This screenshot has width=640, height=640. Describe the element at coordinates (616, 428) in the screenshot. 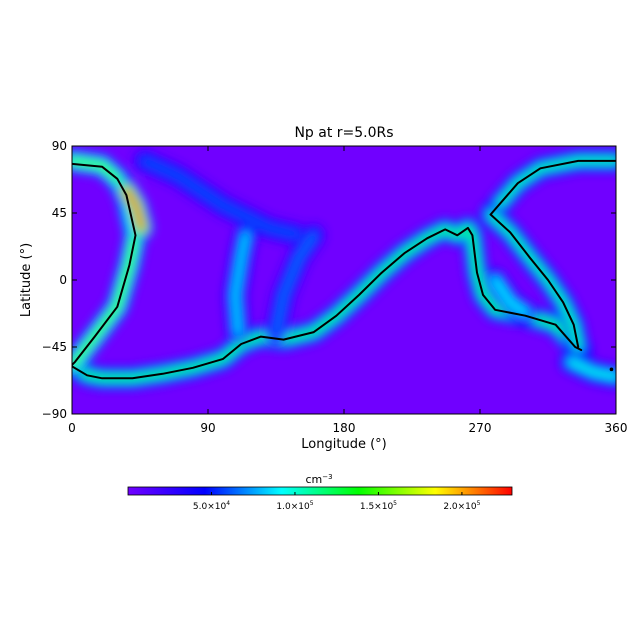

I see `x-tick-label: 360` at that location.